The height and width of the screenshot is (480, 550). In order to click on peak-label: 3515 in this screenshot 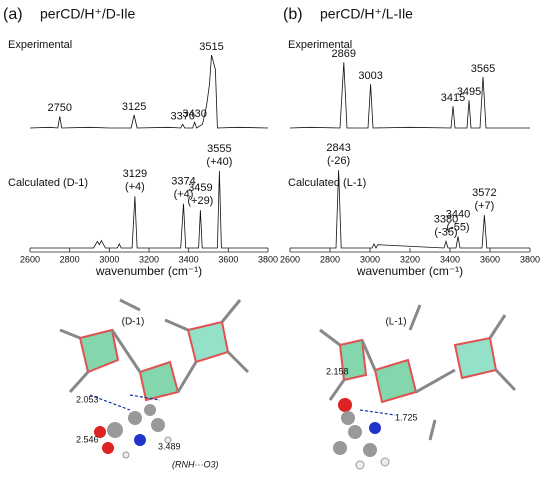, I will do `click(211, 47)`.